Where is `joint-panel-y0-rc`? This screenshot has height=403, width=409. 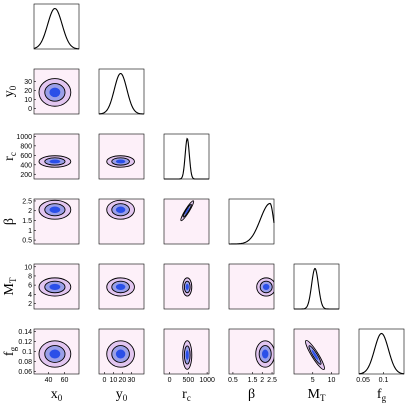
joint-panel-y0-rc is located at coordinates (121, 156).